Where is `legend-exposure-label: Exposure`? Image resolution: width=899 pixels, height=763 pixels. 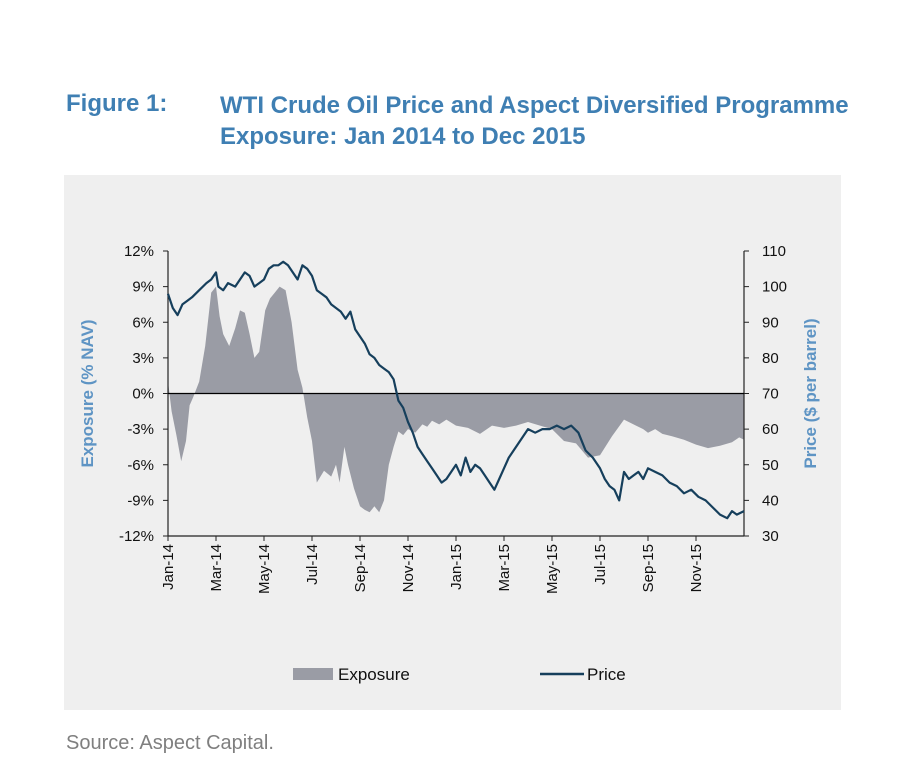 legend-exposure-label: Exposure is located at coordinates (374, 674).